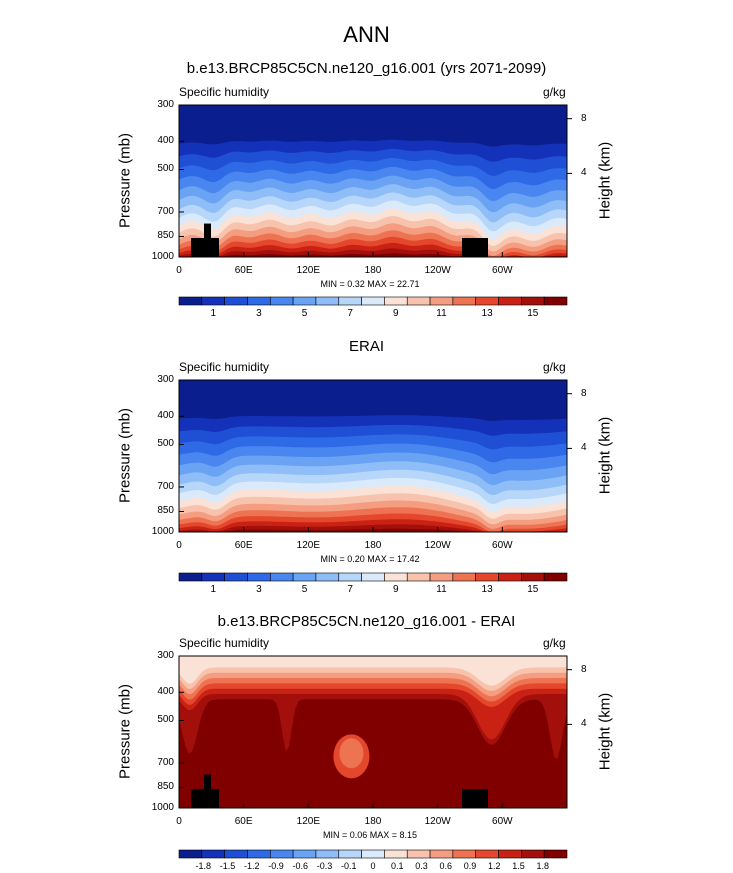 The height and width of the screenshot is (873, 733). I want to click on y-axis-right-label: Height (km), so click(605, 731).